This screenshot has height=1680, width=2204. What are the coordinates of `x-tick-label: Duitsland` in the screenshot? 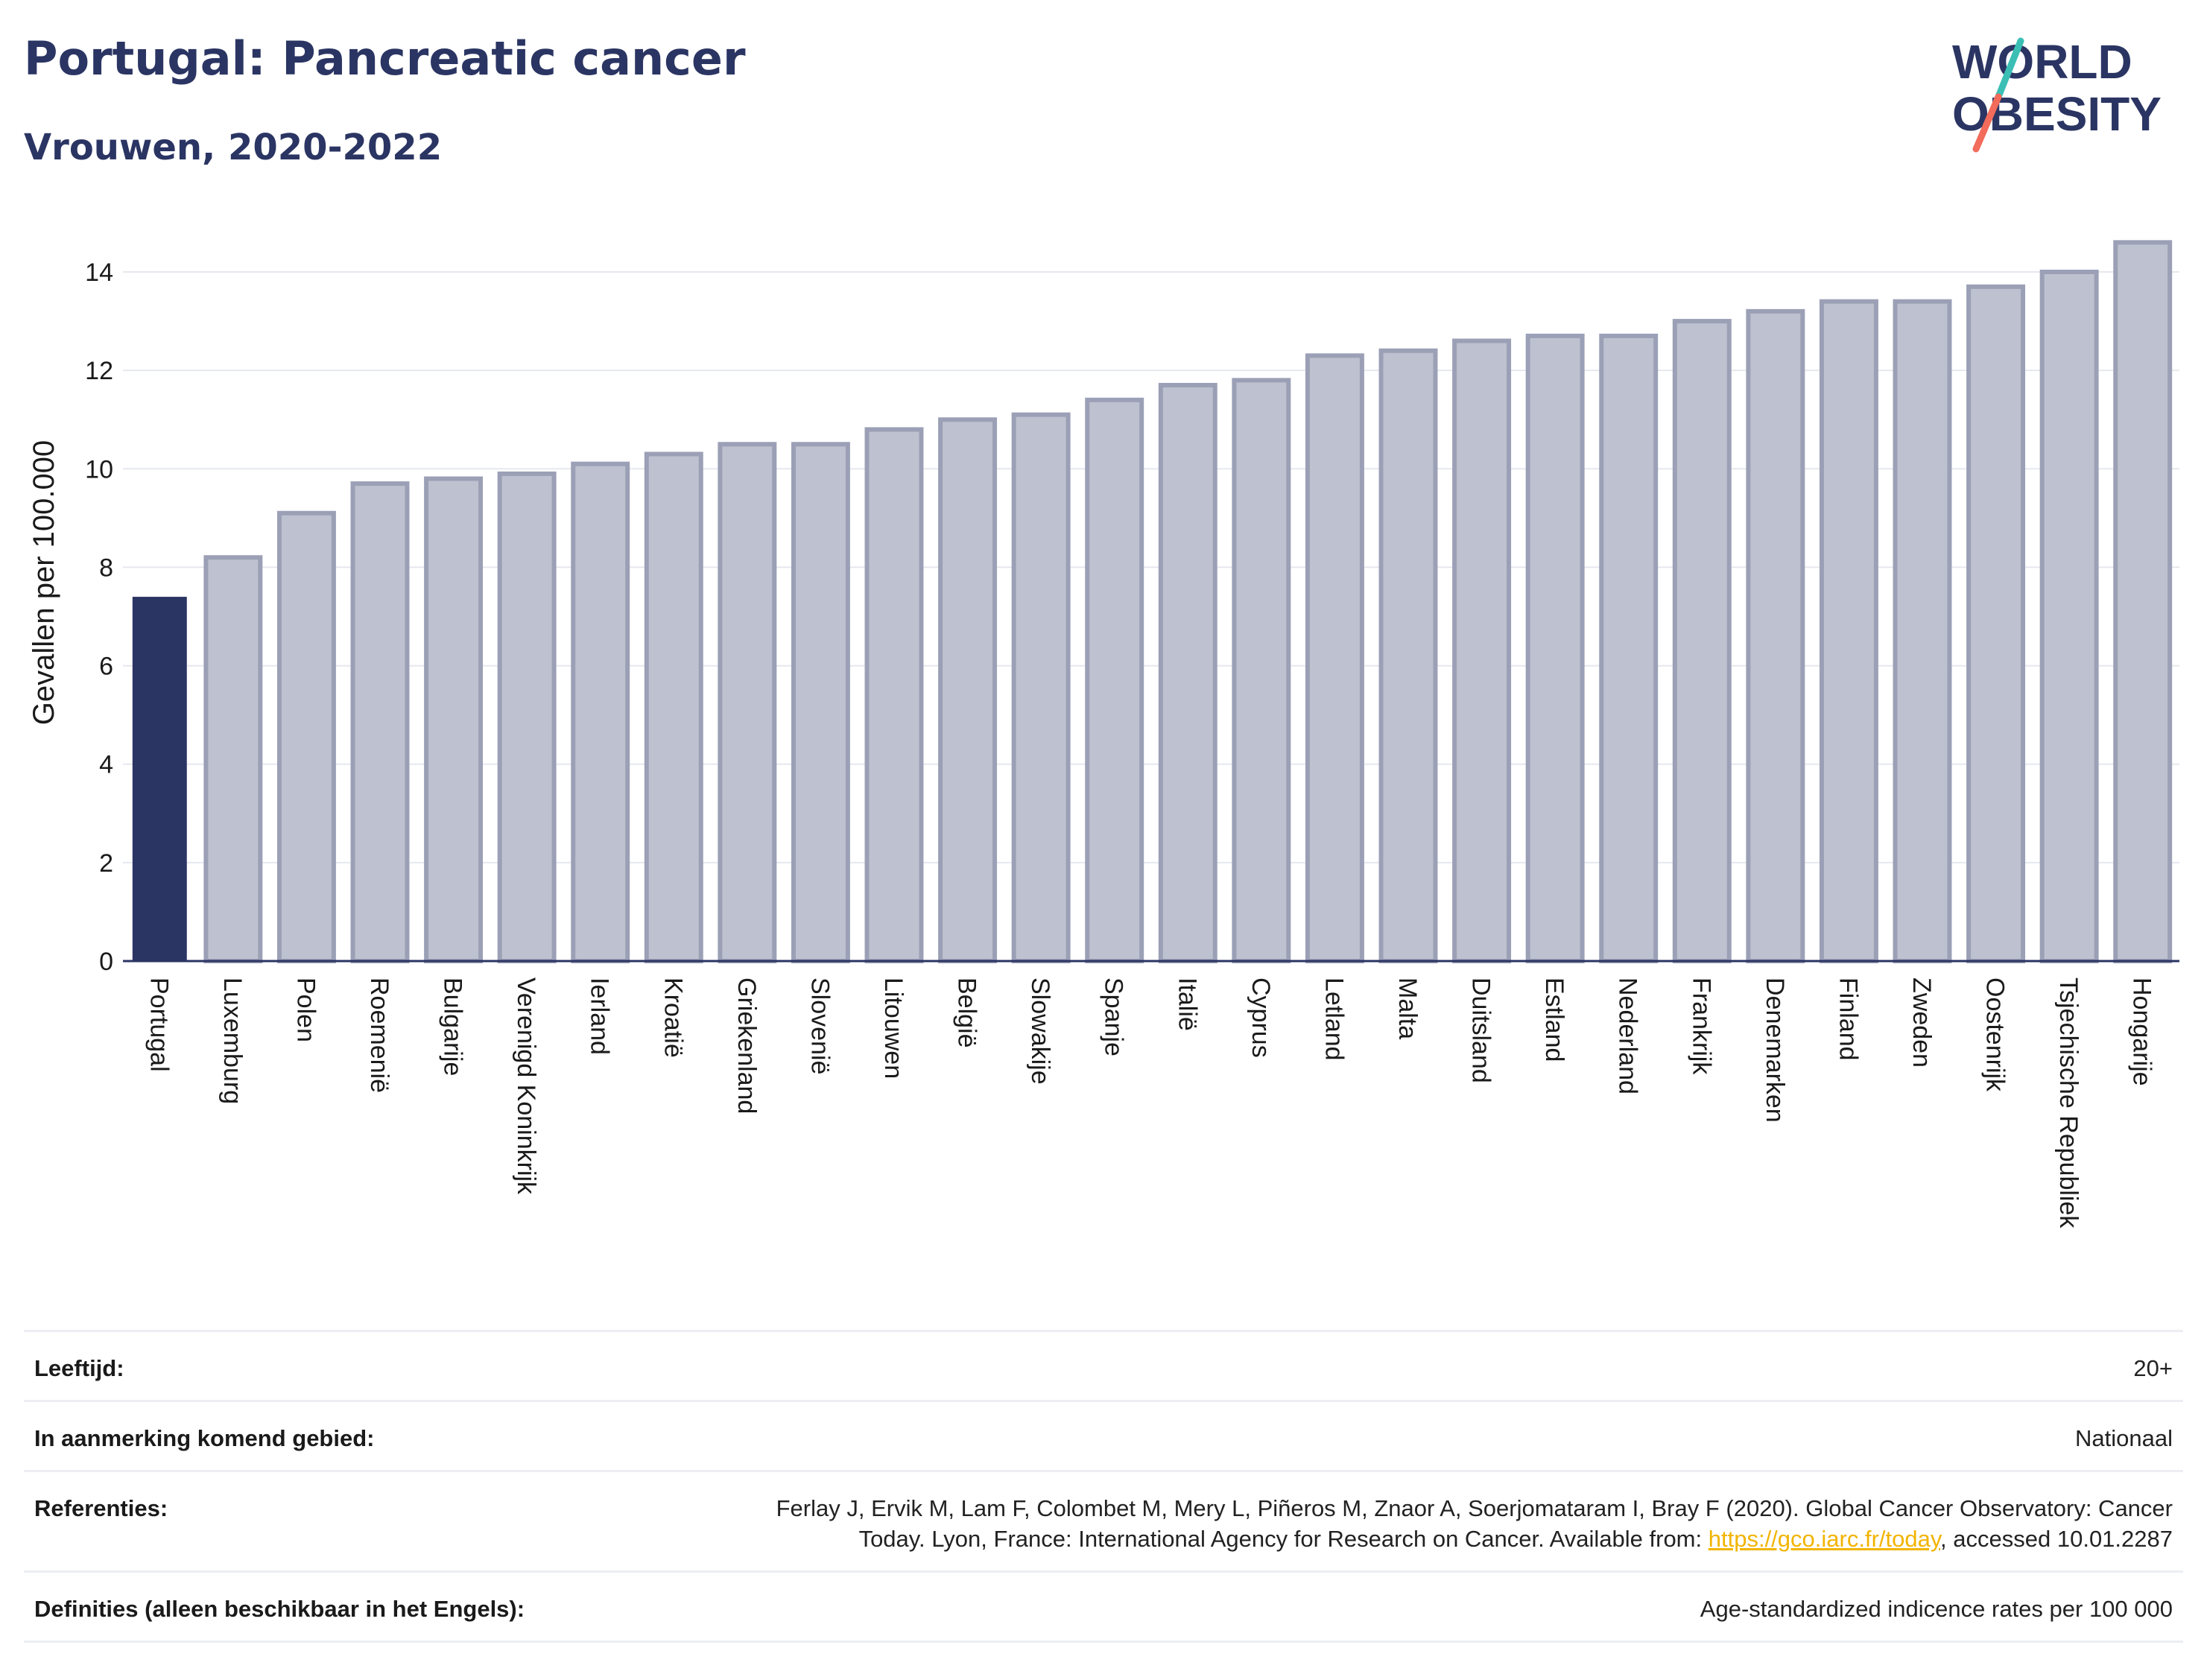 It's located at (1481, 1030).